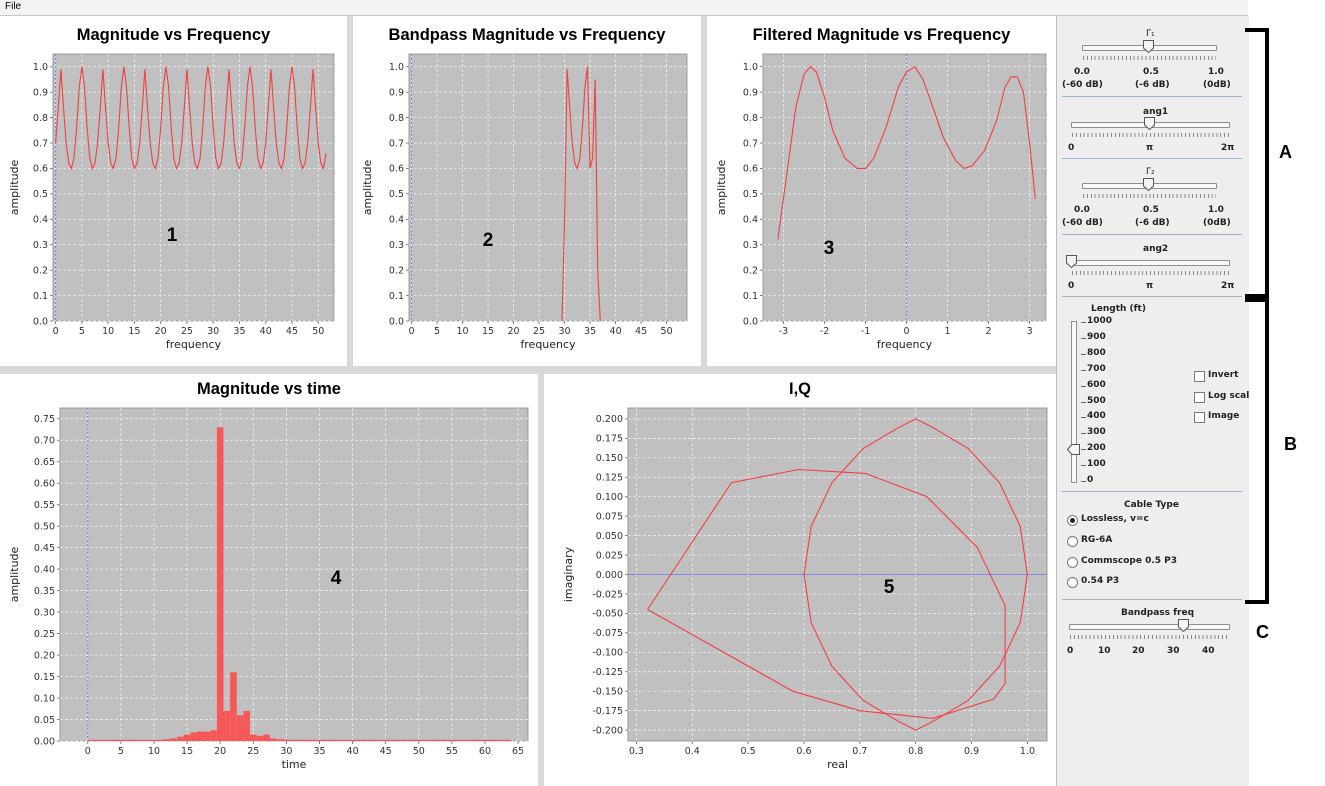 This screenshot has width=1325, height=786. I want to click on ang2-slider-thumb, so click(1071, 261).